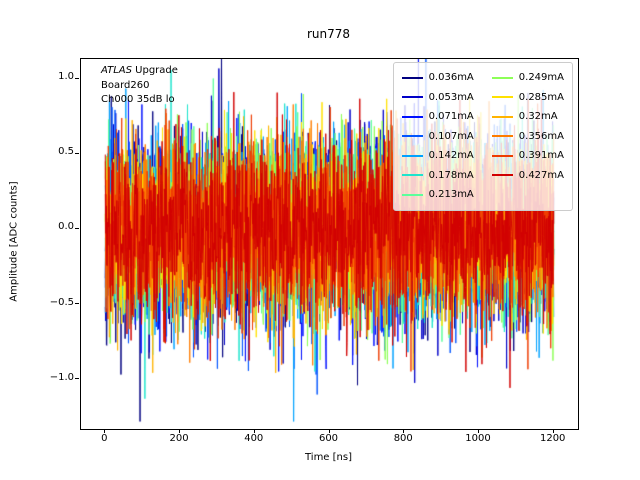 The image size is (640, 480). I want to click on legend-item: 0.32mA, so click(527, 117).